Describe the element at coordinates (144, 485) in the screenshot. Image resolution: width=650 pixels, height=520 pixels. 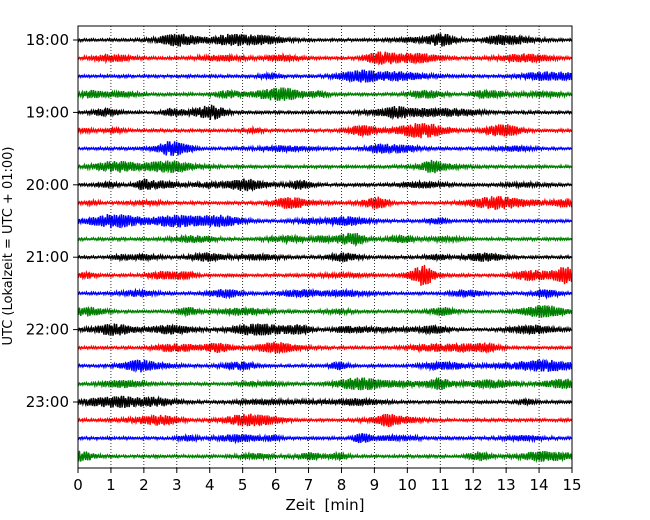
I see `x-tick-label: 2` at that location.